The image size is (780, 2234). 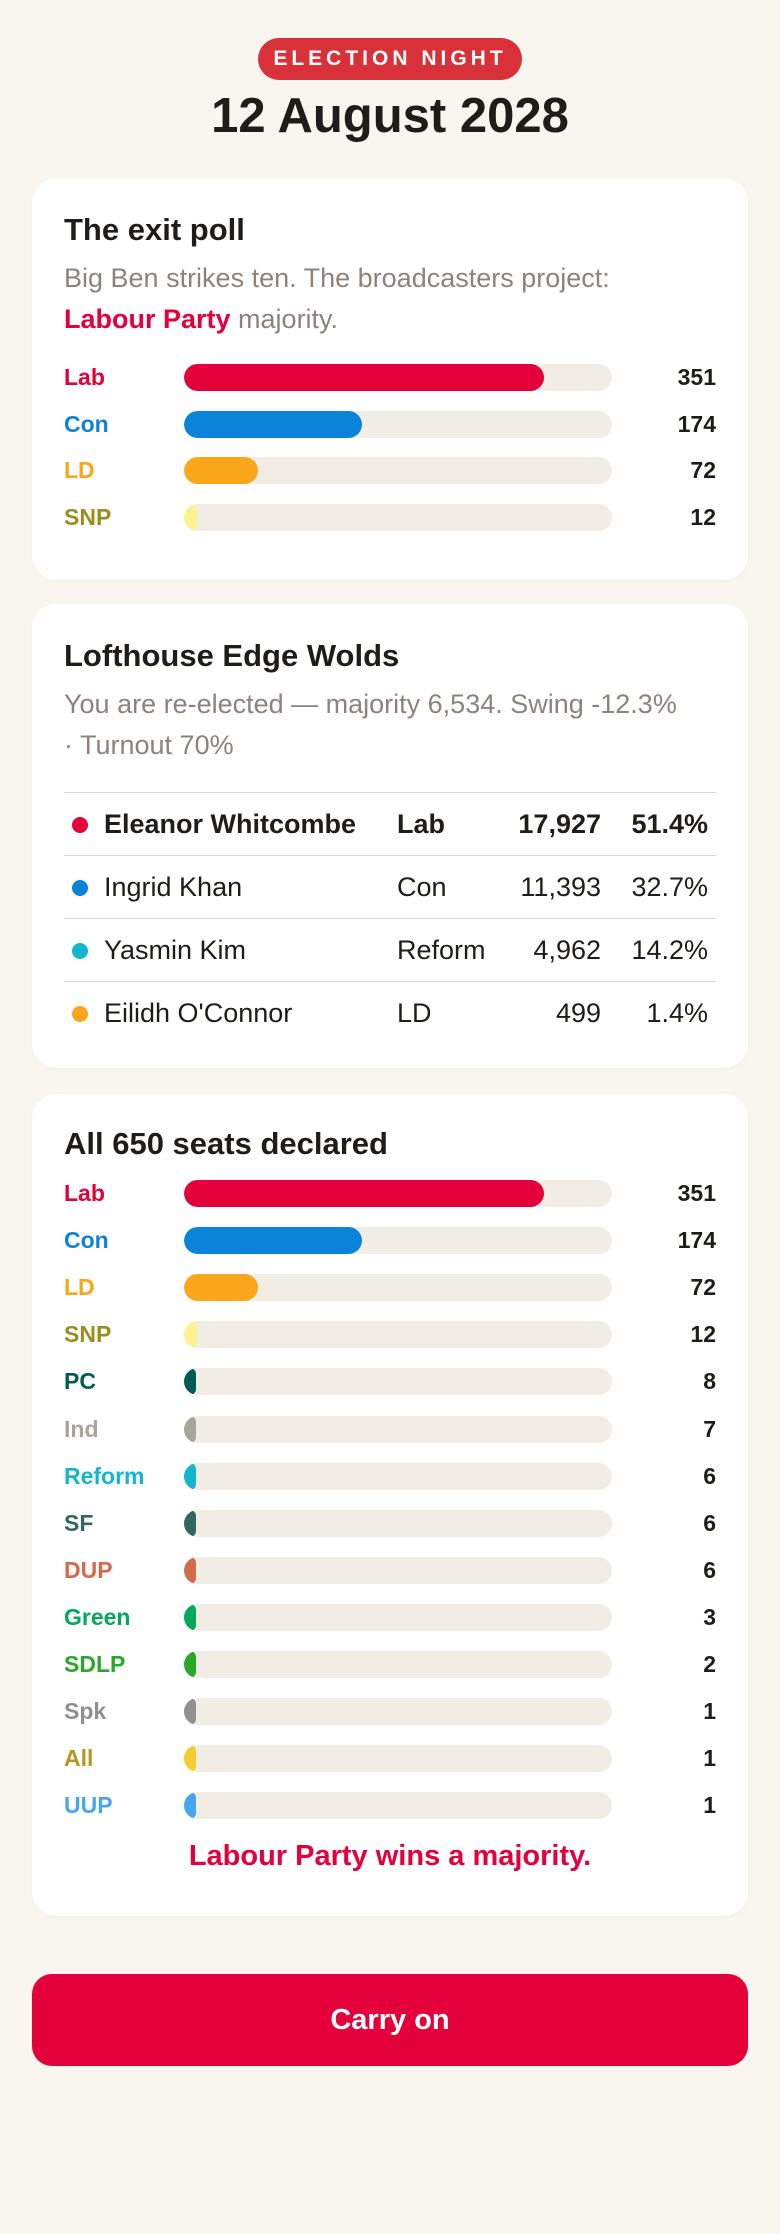 I want to click on candidate-row: Yasmin Kim Reform 4,962 14.2%, so click(x=390, y=949).